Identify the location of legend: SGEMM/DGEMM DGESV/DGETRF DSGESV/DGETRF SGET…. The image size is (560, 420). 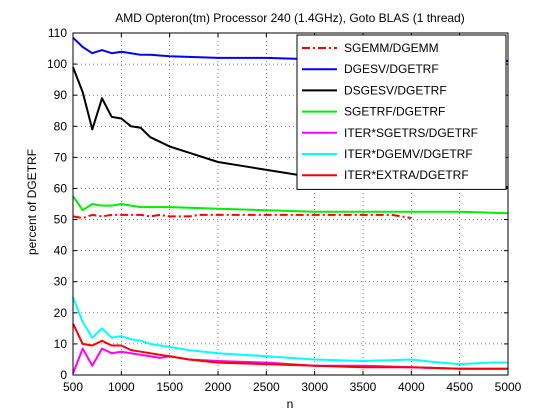
(401, 112).